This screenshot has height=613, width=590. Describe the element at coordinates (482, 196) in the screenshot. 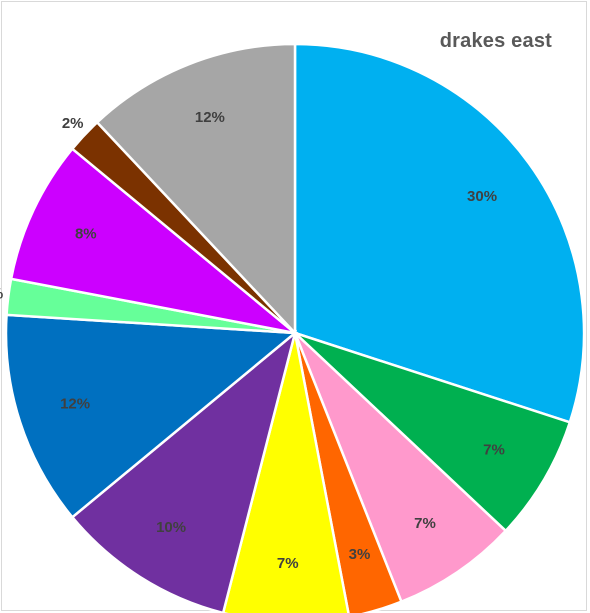

I see `data-label-1: 30%` at that location.